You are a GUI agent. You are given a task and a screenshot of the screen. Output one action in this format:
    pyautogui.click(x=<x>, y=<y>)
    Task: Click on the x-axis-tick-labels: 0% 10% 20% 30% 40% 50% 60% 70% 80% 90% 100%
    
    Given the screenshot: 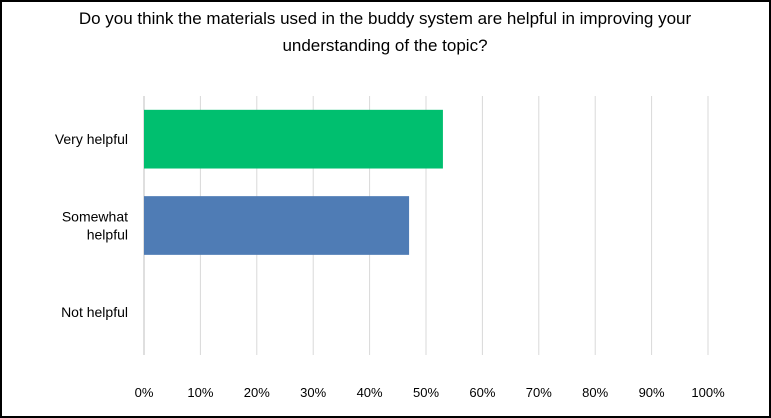 What is the action you would take?
    pyautogui.click(x=430, y=392)
    